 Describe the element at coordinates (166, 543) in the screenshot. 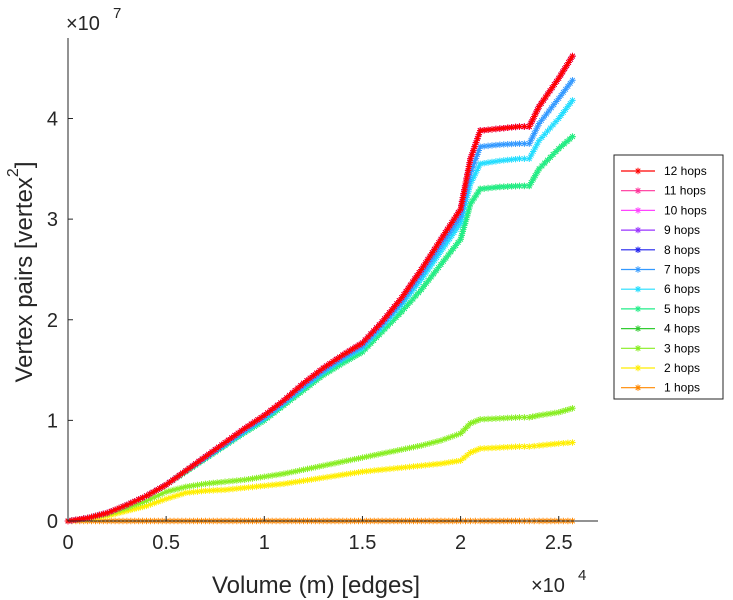

I see `x-tick-label: 0.5` at that location.